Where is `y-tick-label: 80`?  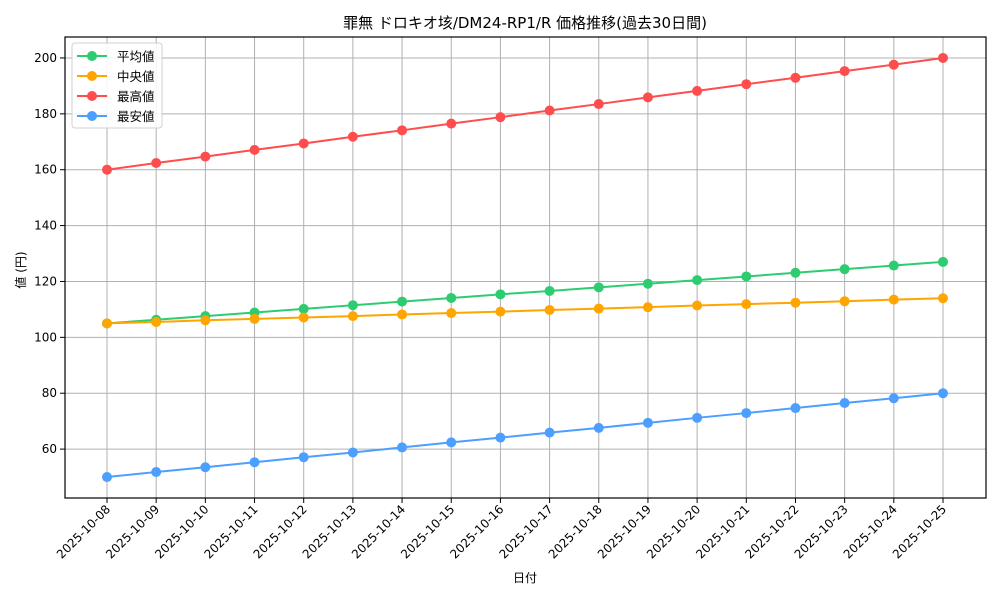 y-tick-label: 80 is located at coordinates (49, 393).